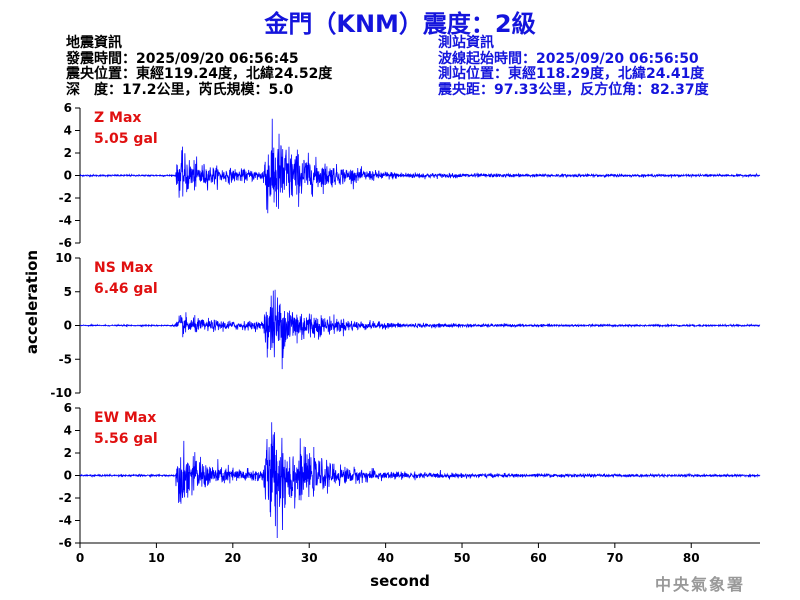  I want to click on station-location: 測站位置：東經118.29度，北緯24.41度, so click(571, 74).